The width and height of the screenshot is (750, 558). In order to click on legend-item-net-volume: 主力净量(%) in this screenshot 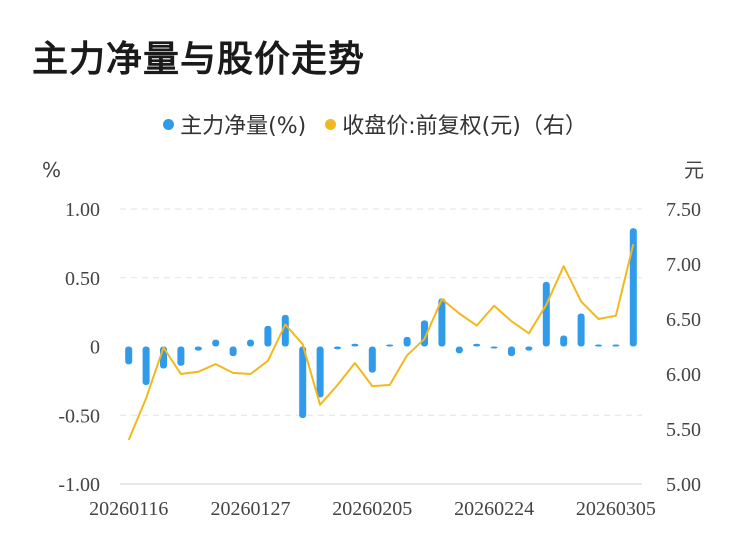, I will do `click(234, 124)`.